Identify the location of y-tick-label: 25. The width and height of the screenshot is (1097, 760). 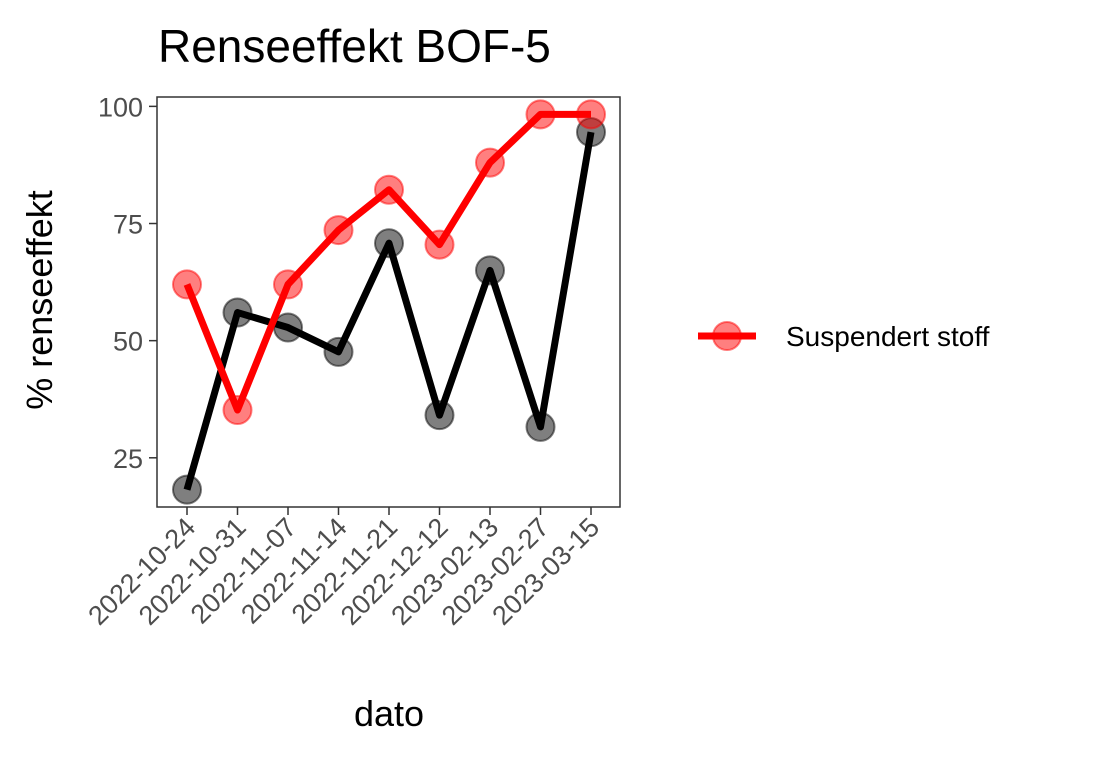
(128, 459).